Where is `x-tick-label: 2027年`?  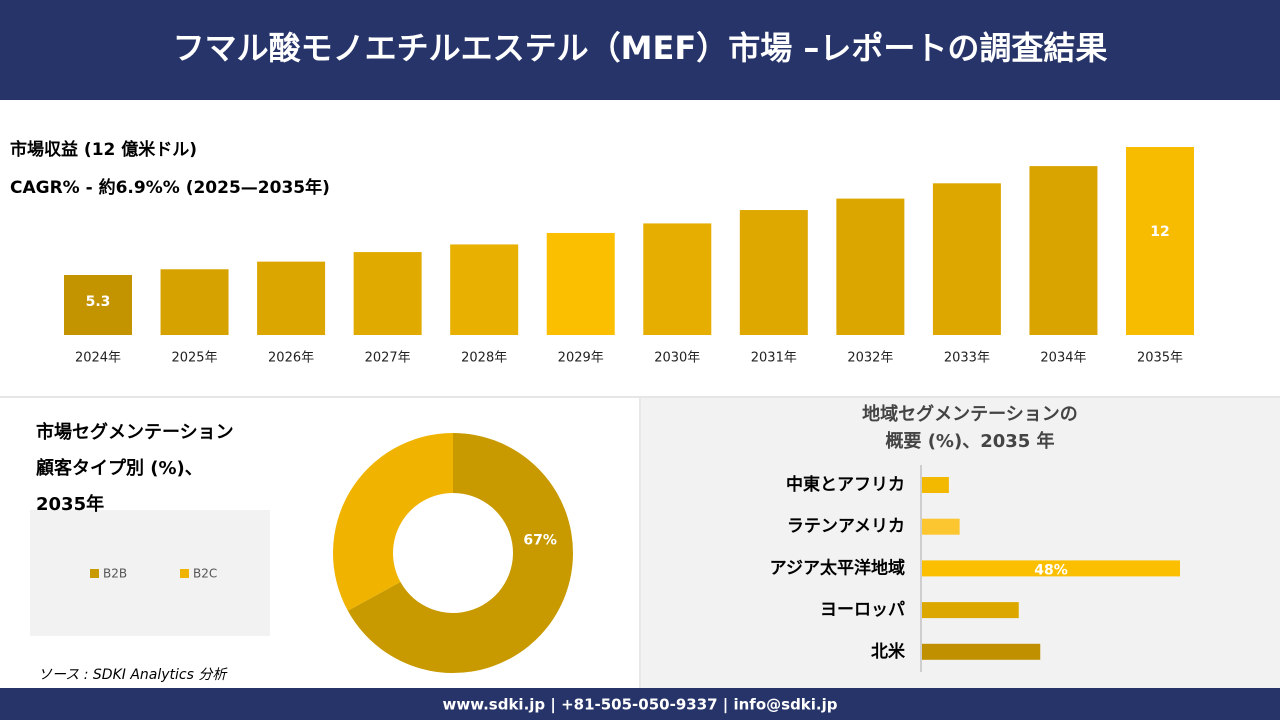
x-tick-label: 2027年 is located at coordinates (388, 358).